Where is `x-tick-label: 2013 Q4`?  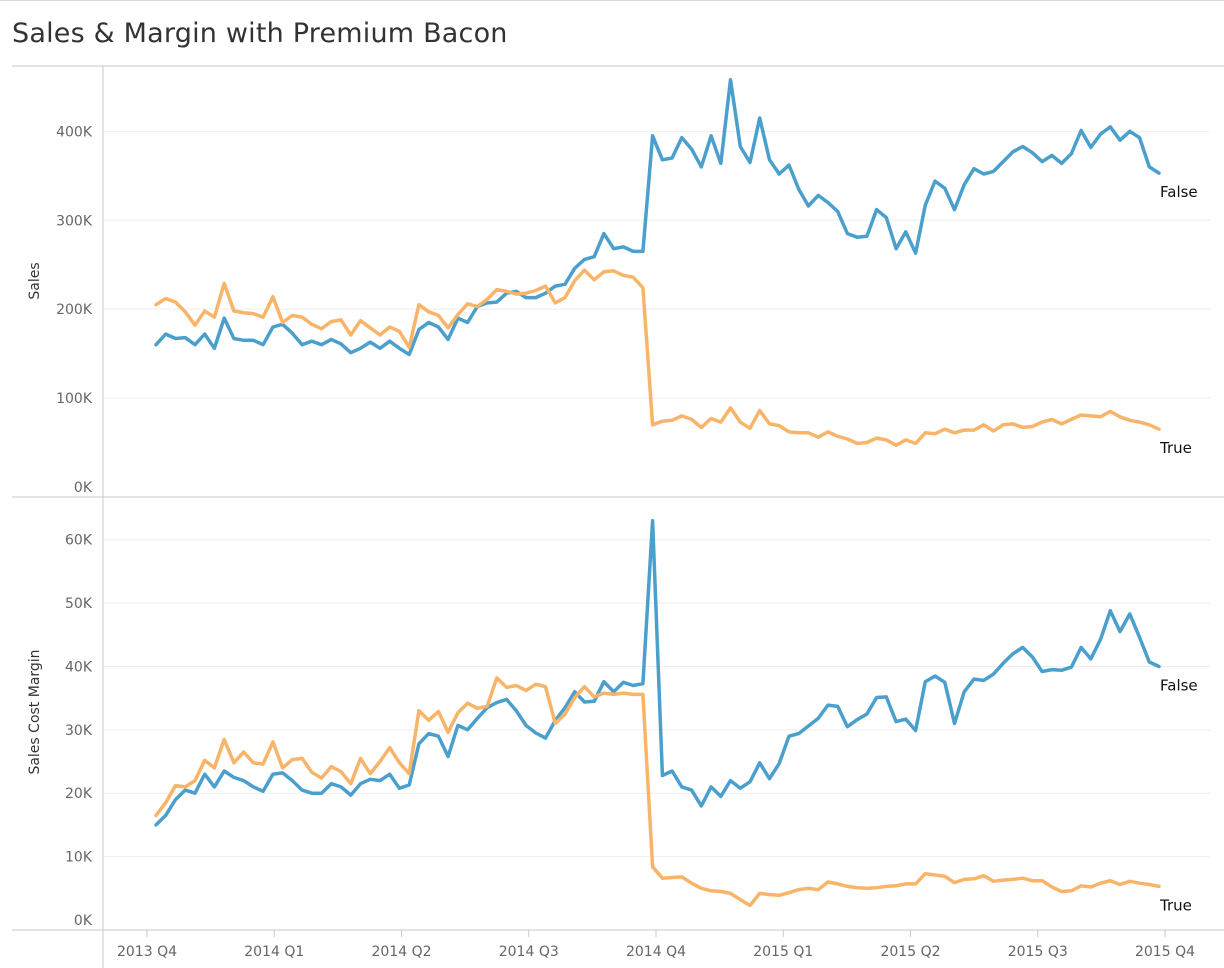
x-tick-label: 2013 Q4 is located at coordinates (147, 952).